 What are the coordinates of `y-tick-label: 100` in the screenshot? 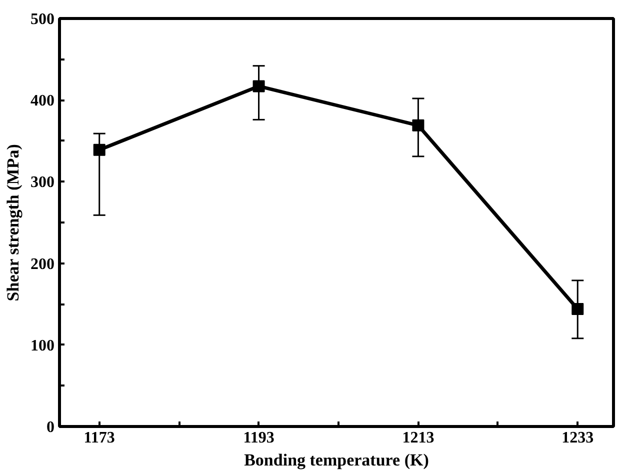 It's located at (42, 345).